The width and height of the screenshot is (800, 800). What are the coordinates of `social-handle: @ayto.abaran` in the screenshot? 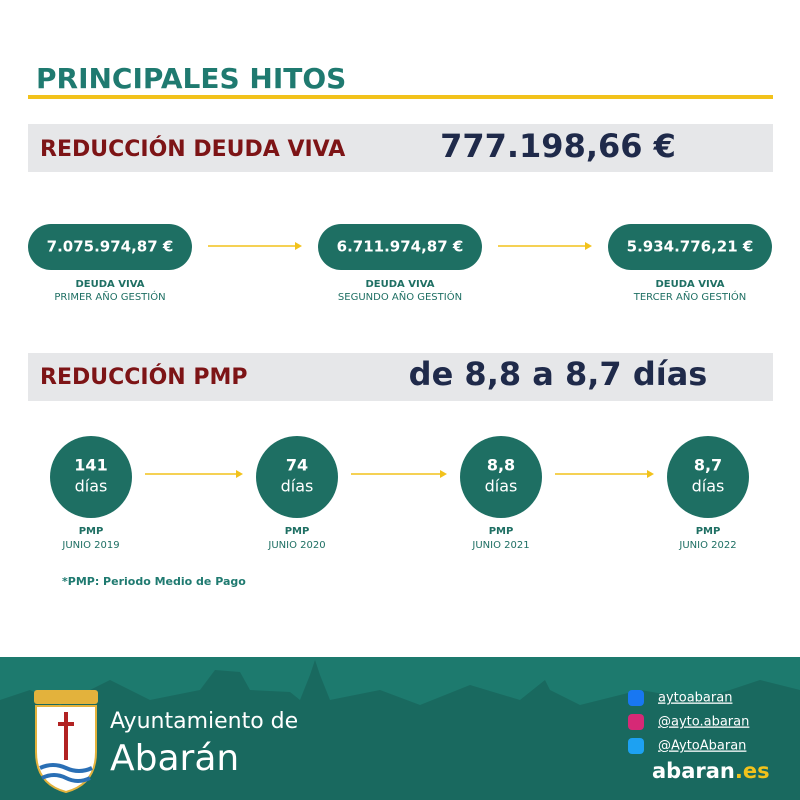 It's located at (703, 722).